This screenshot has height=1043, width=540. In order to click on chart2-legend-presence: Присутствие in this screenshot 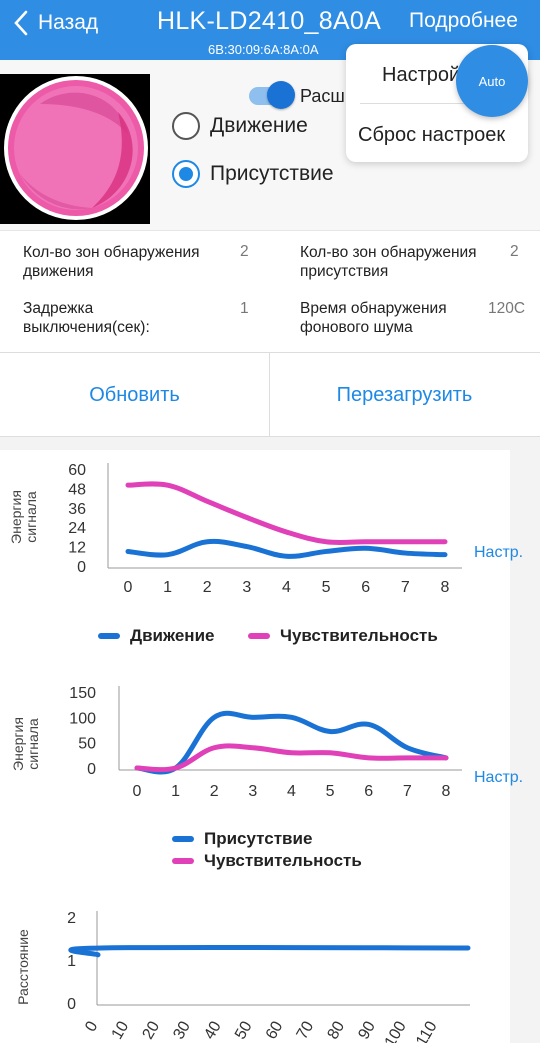, I will do `click(242, 839)`.